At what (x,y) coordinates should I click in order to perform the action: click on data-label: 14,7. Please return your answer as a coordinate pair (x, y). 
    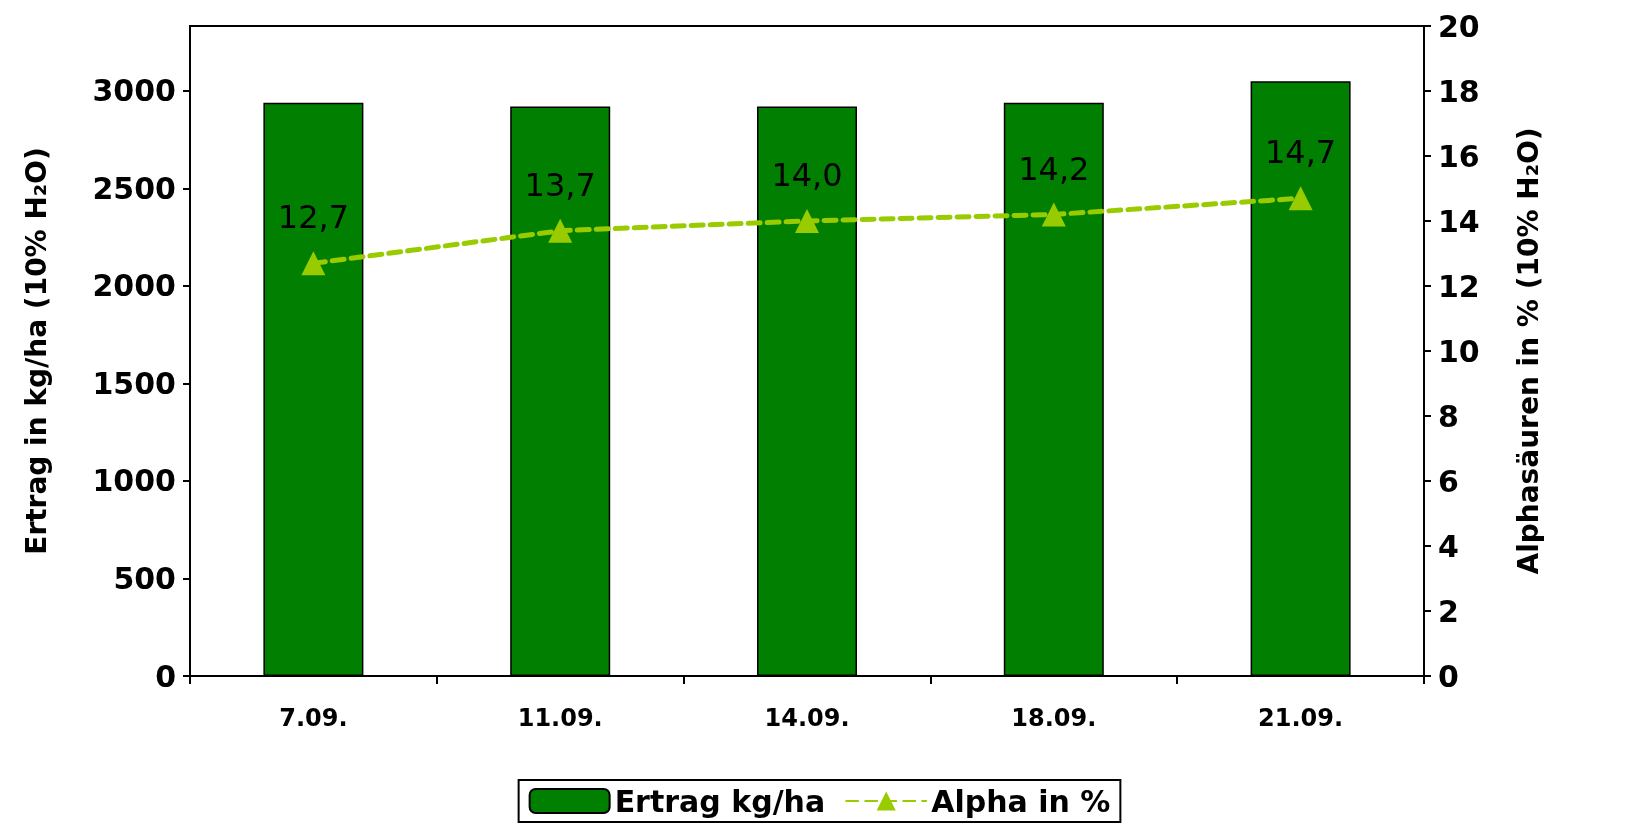
    Looking at the image, I should click on (1300, 152).